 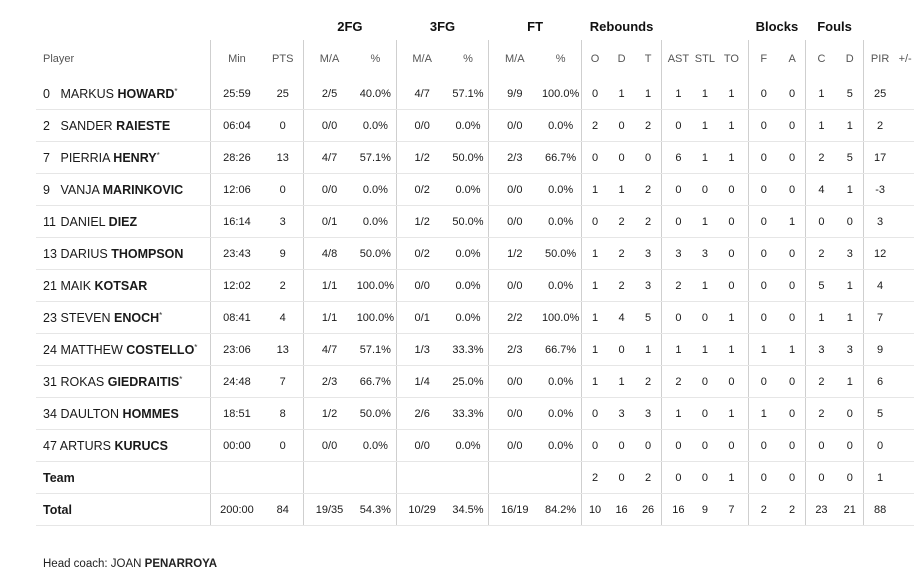 What do you see at coordinates (763, 509) in the screenshot?
I see `total-blocks-for: 2` at bounding box center [763, 509].